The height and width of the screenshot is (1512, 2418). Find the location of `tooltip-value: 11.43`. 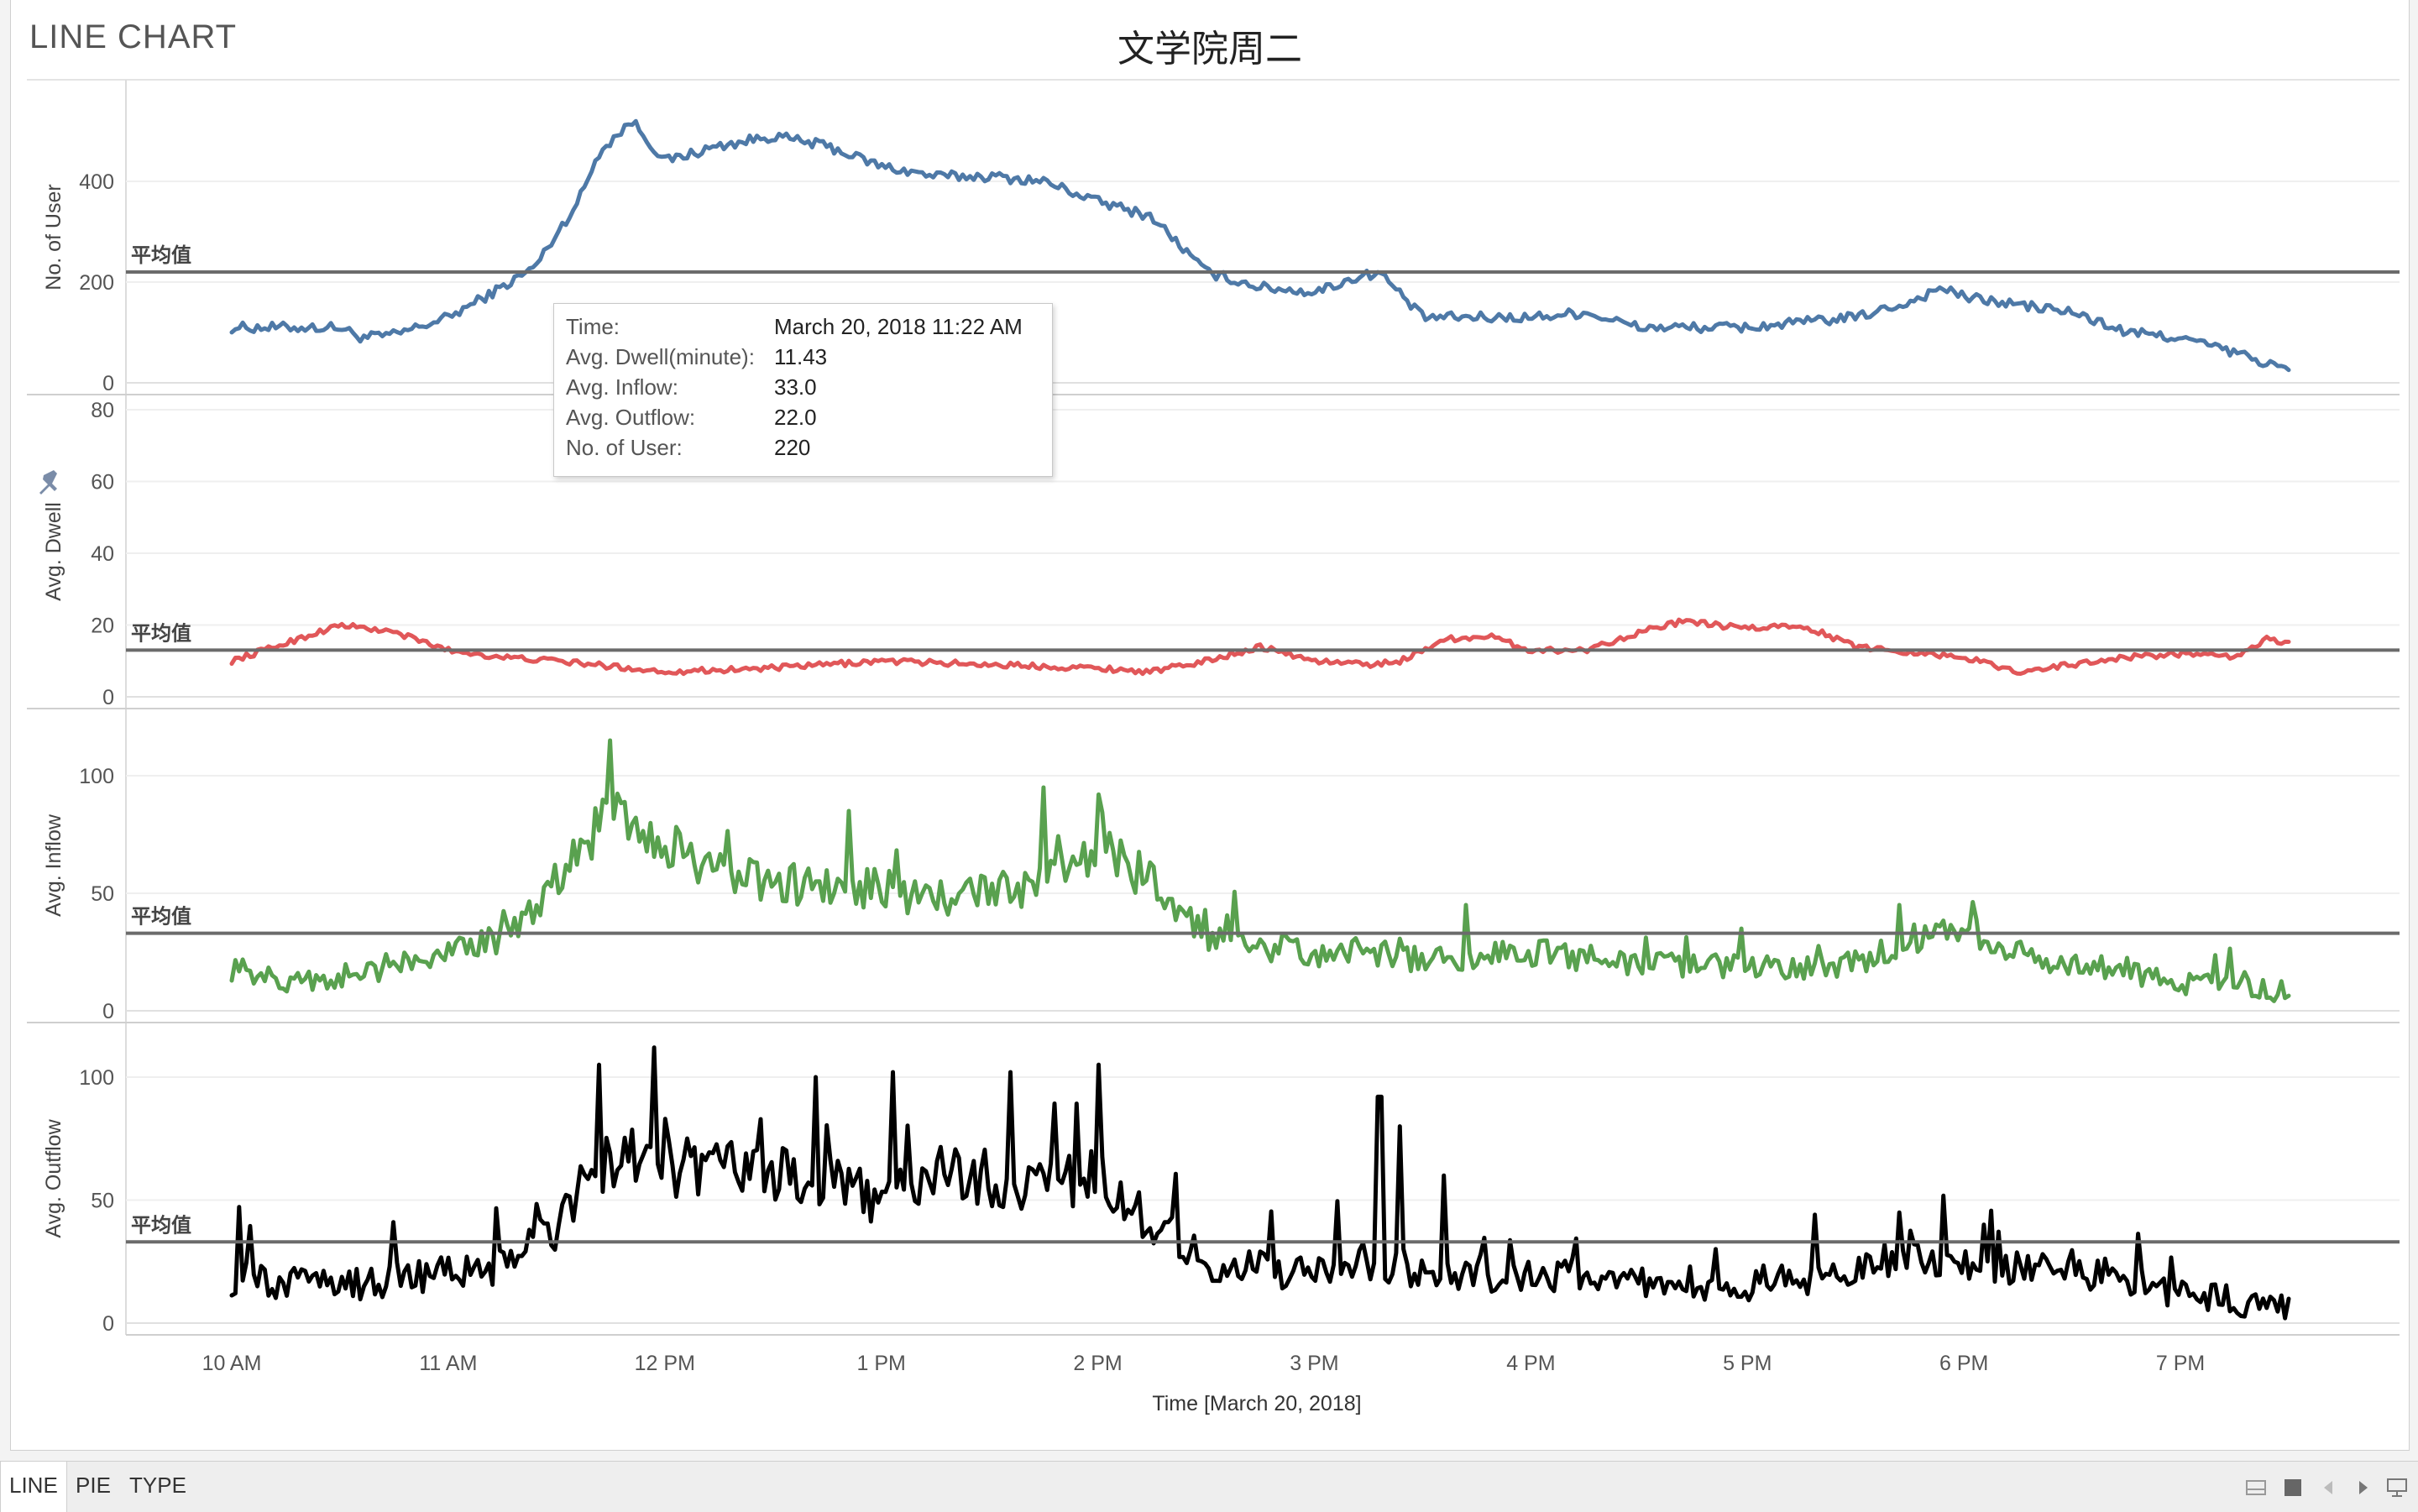

tooltip-value: 11.43 is located at coordinates (801, 356).